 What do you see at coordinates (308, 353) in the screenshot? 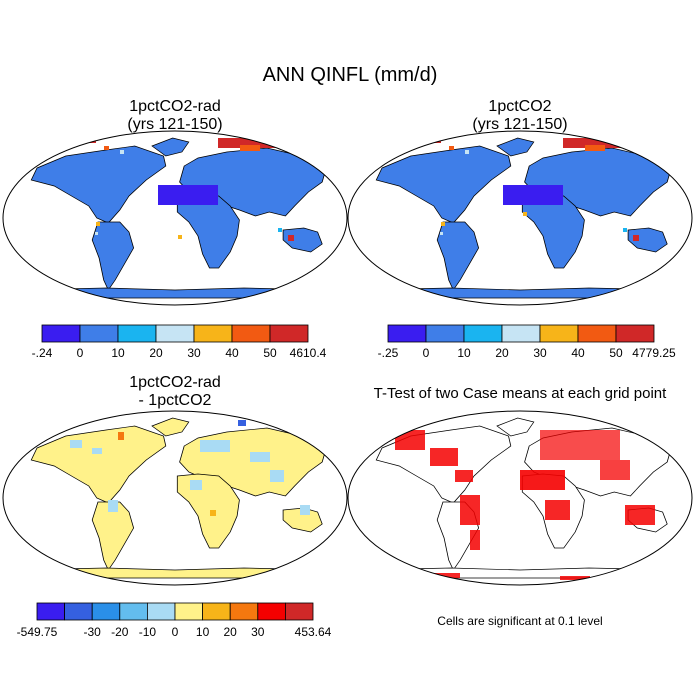
I see `colorbar-1-tick-label: 4610.4` at bounding box center [308, 353].